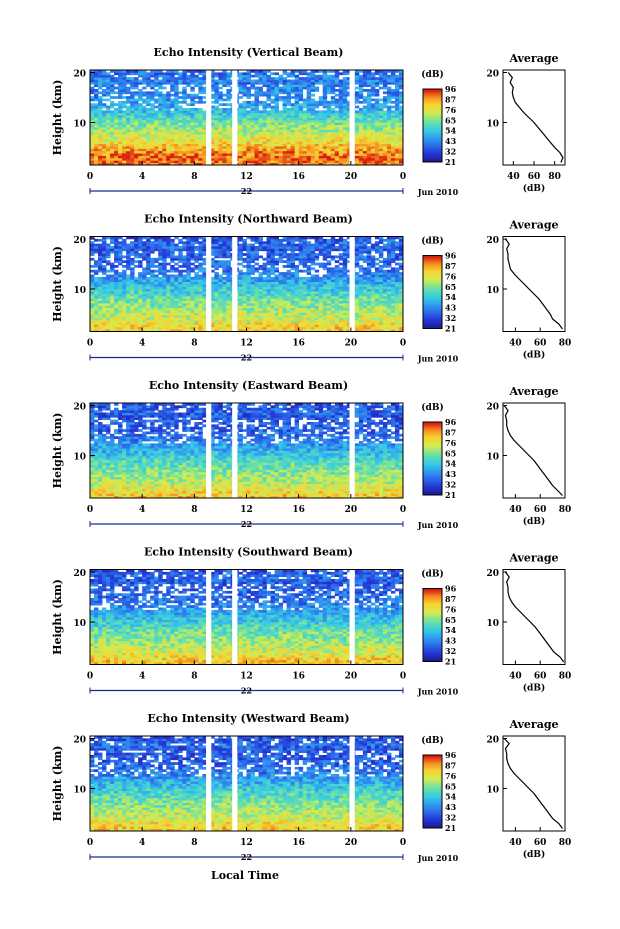 This screenshot has height=929, width=620. What do you see at coordinates (432, 154) in the screenshot?
I see `colorbar-segment` at bounding box center [432, 154].